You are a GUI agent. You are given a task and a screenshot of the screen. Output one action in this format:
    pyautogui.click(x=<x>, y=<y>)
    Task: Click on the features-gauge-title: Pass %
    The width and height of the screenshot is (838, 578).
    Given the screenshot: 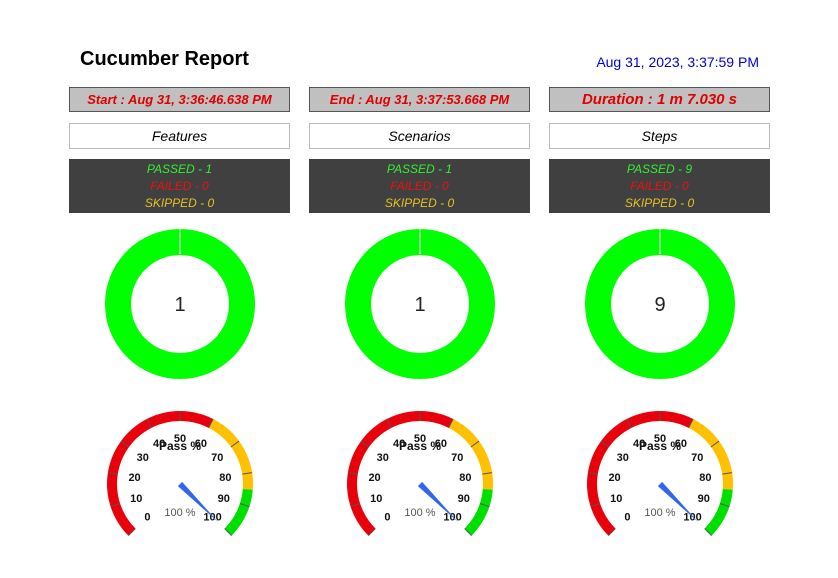 What is the action you would take?
    pyautogui.click(x=180, y=446)
    